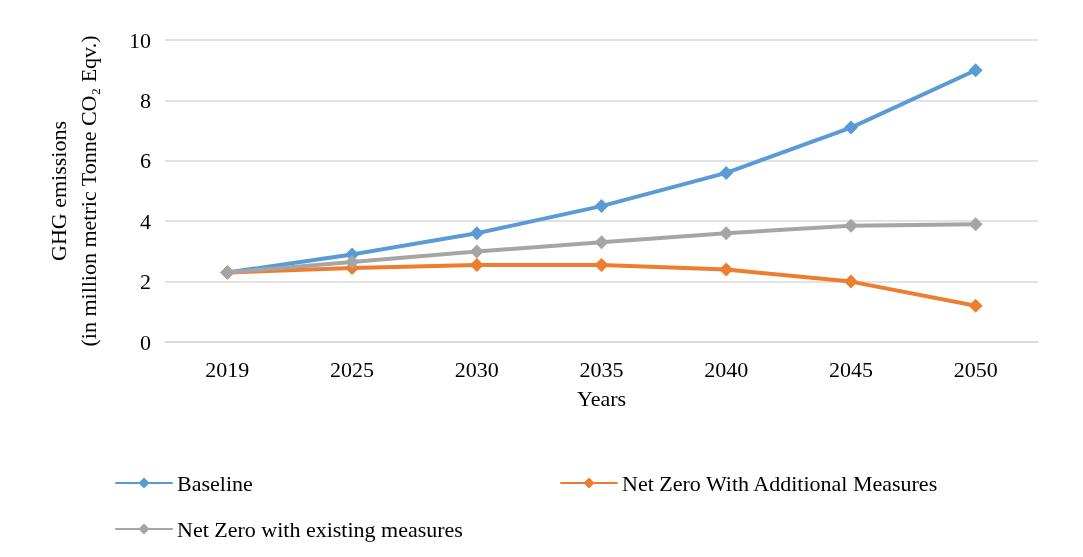 The height and width of the screenshot is (557, 1083). I want to click on x-tick-label: 2045, so click(850, 369).